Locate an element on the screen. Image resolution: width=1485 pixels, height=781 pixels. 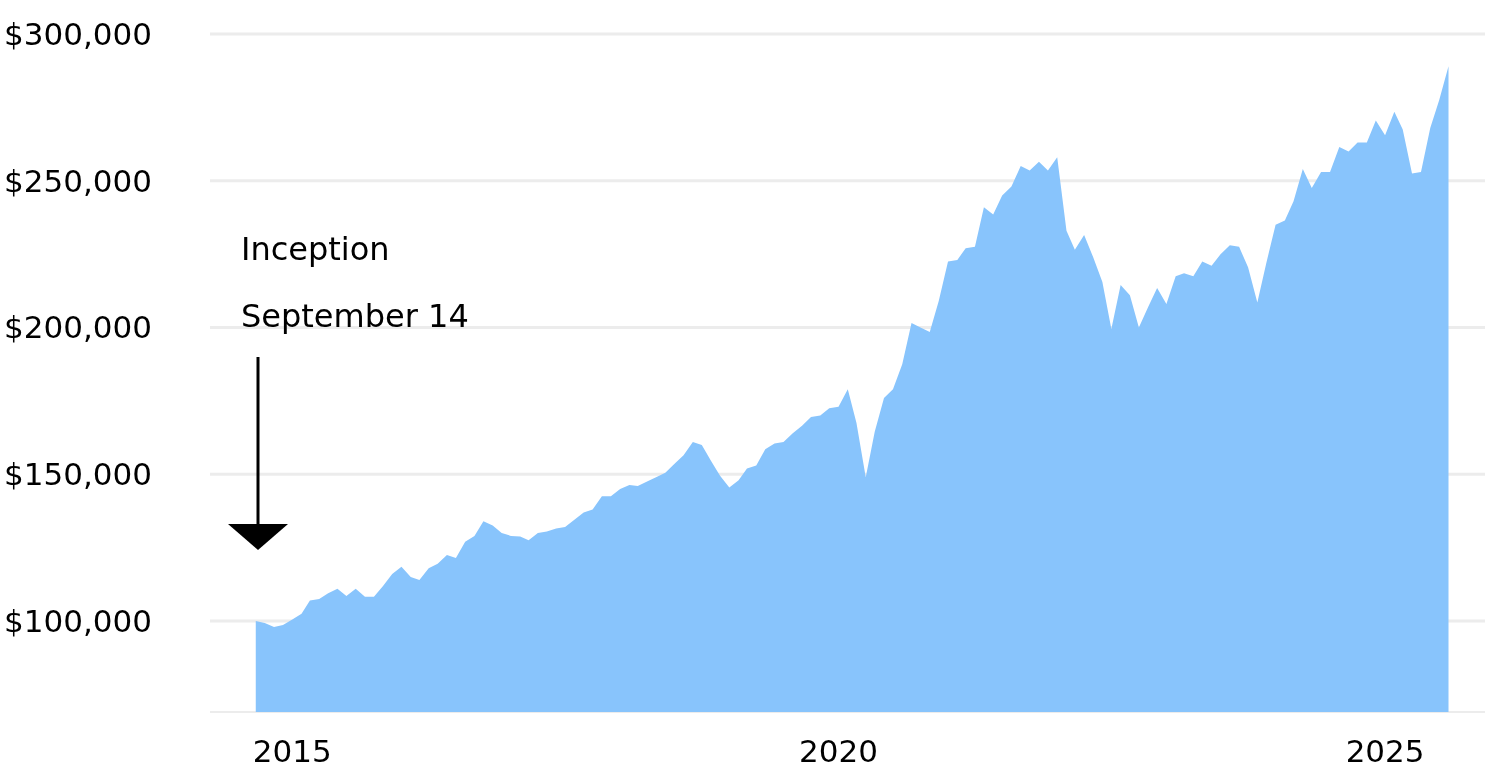
x-tick-label: 2025 is located at coordinates (1385, 751).